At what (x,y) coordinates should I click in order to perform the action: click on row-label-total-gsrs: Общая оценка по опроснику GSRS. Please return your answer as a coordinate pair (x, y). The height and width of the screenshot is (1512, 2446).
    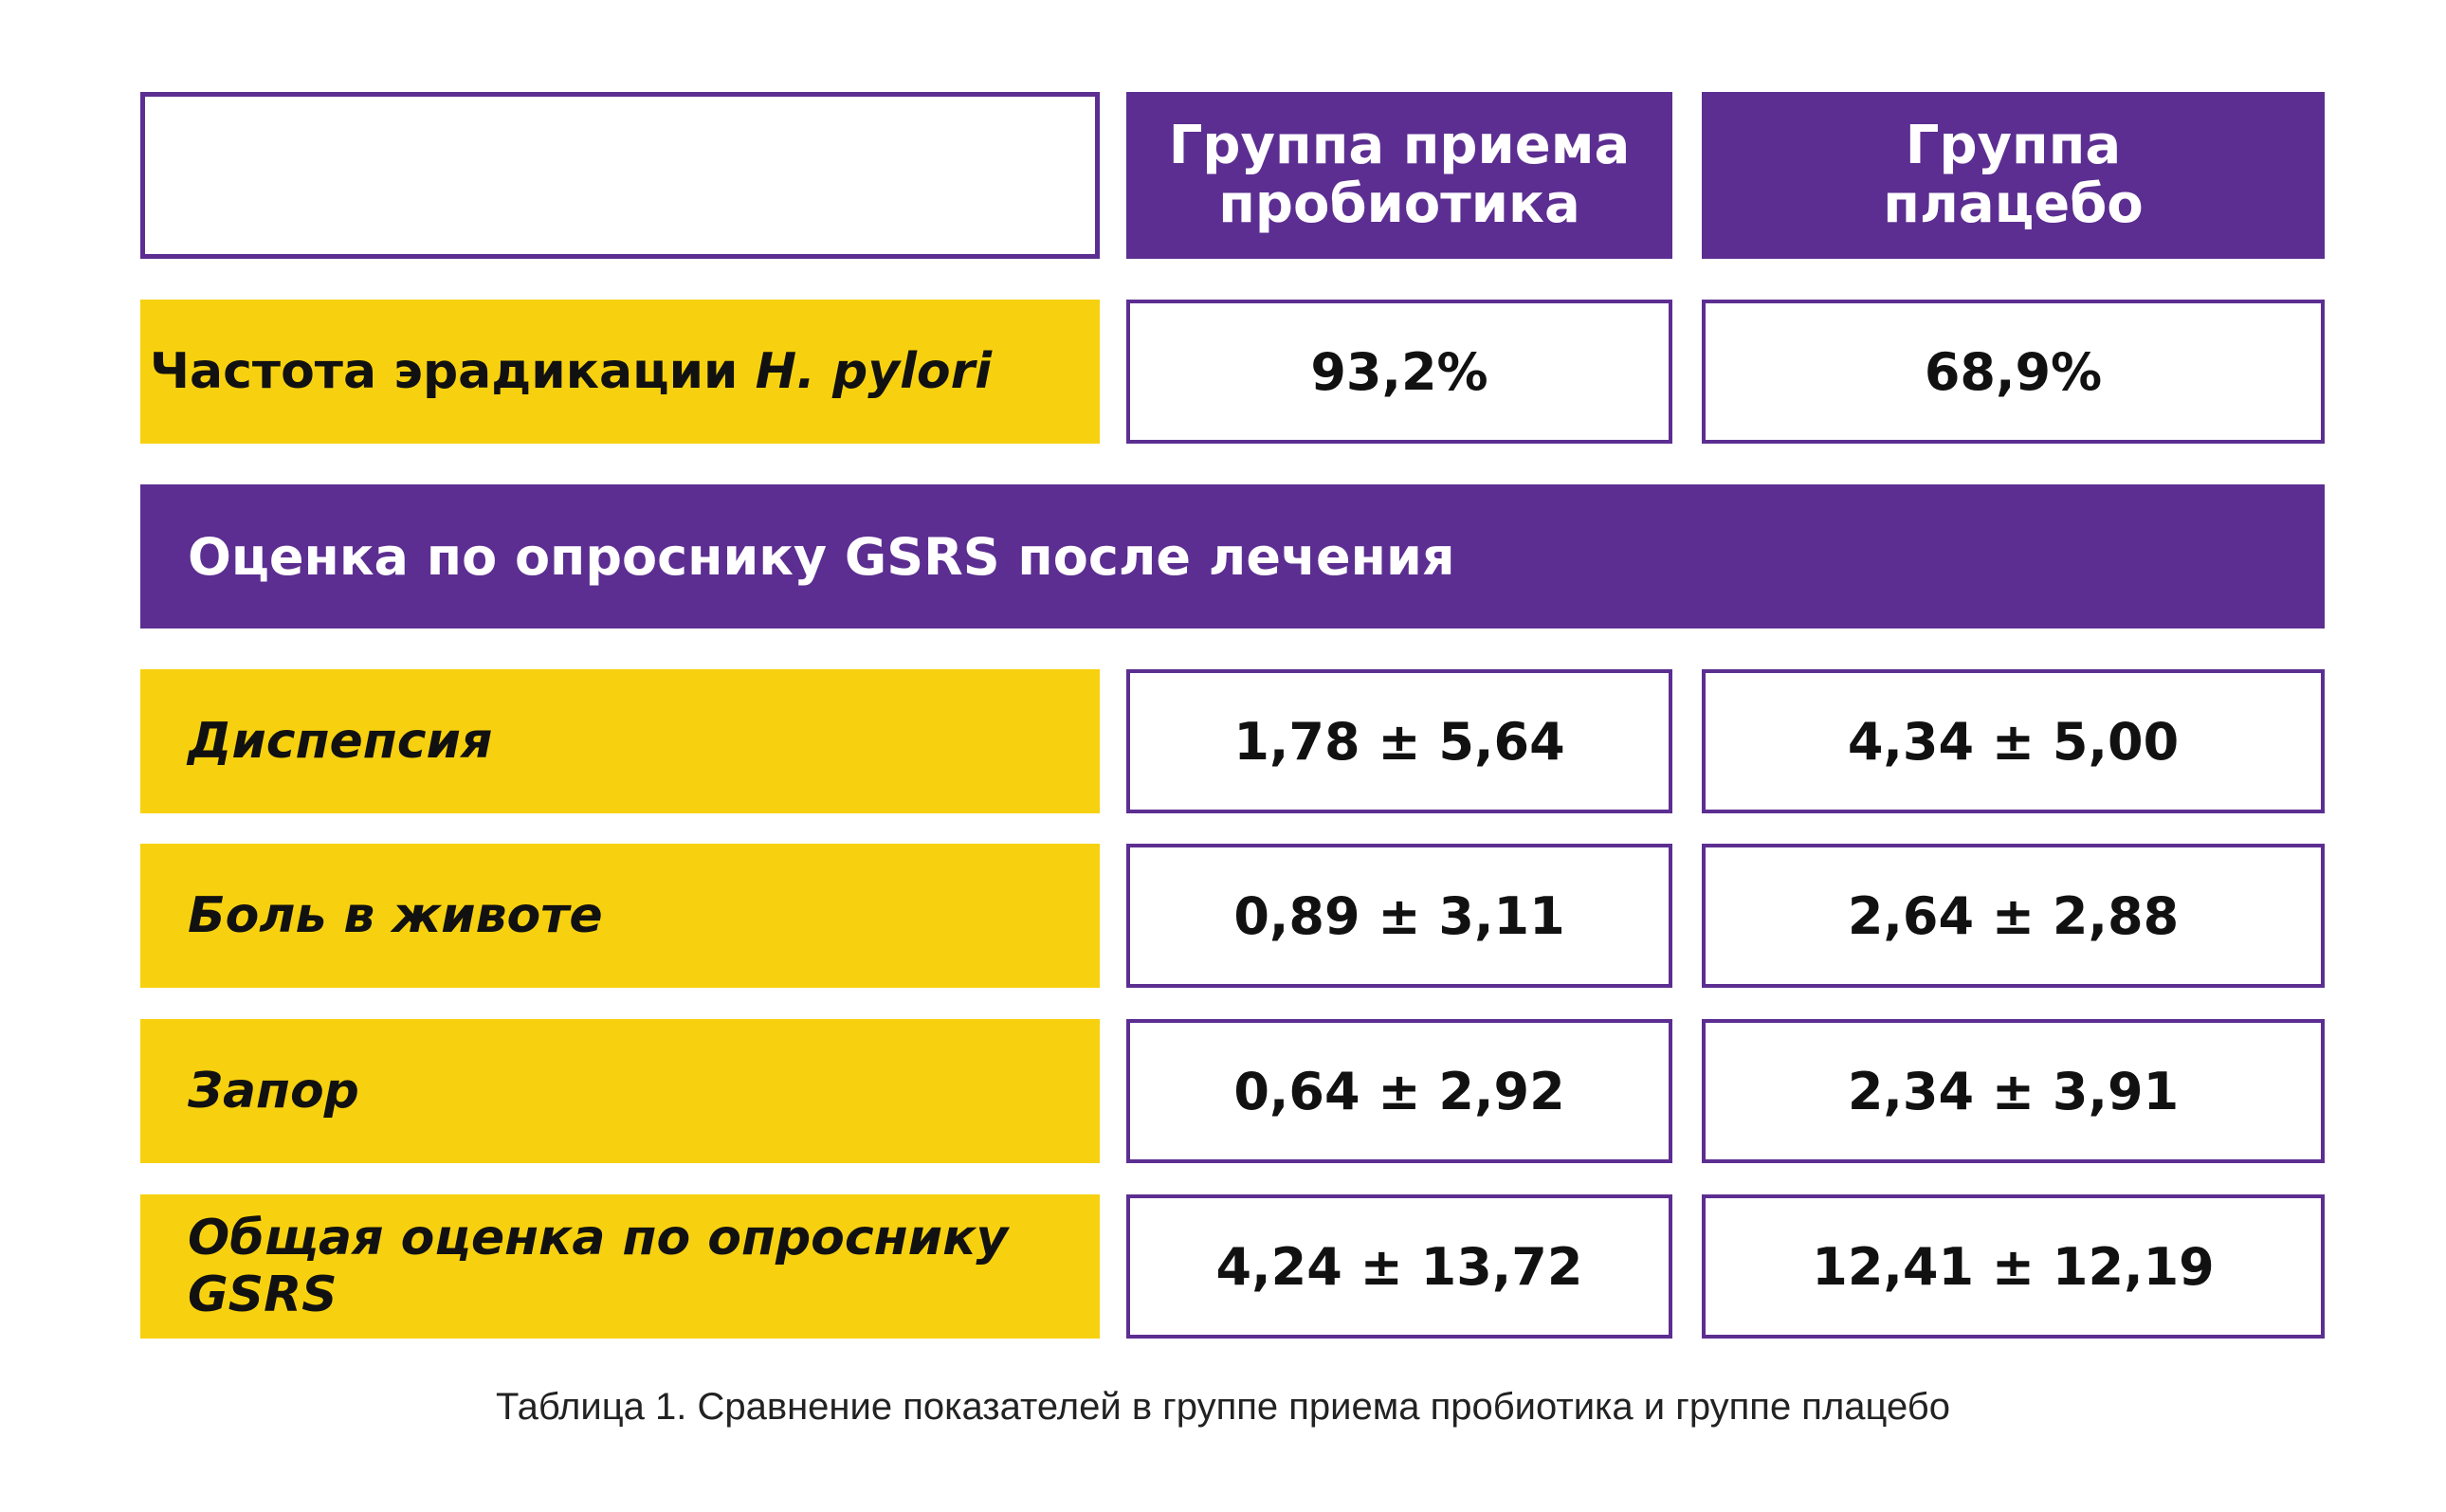
    Looking at the image, I should click on (620, 1267).